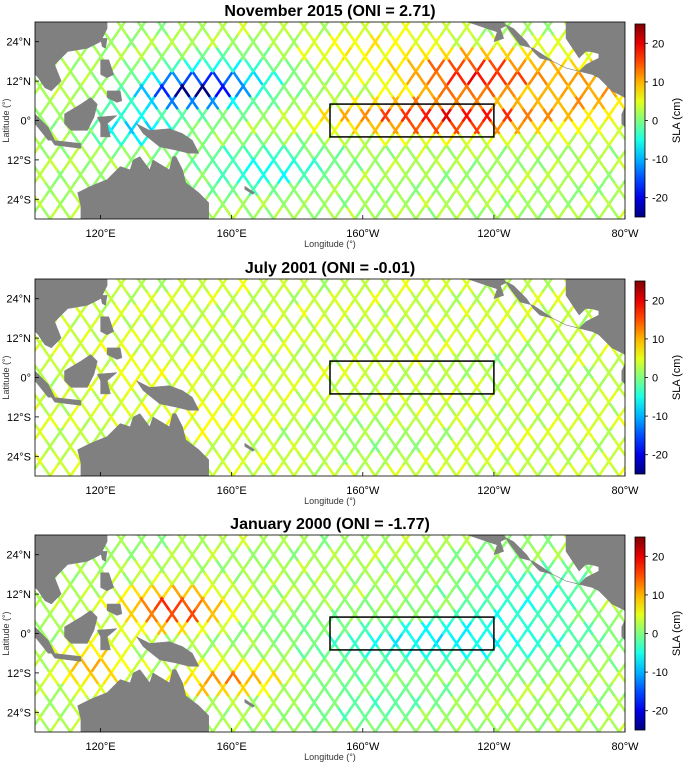  Describe the element at coordinates (19, 418) in the screenshot. I see `y-tick-label: 12°S` at that location.